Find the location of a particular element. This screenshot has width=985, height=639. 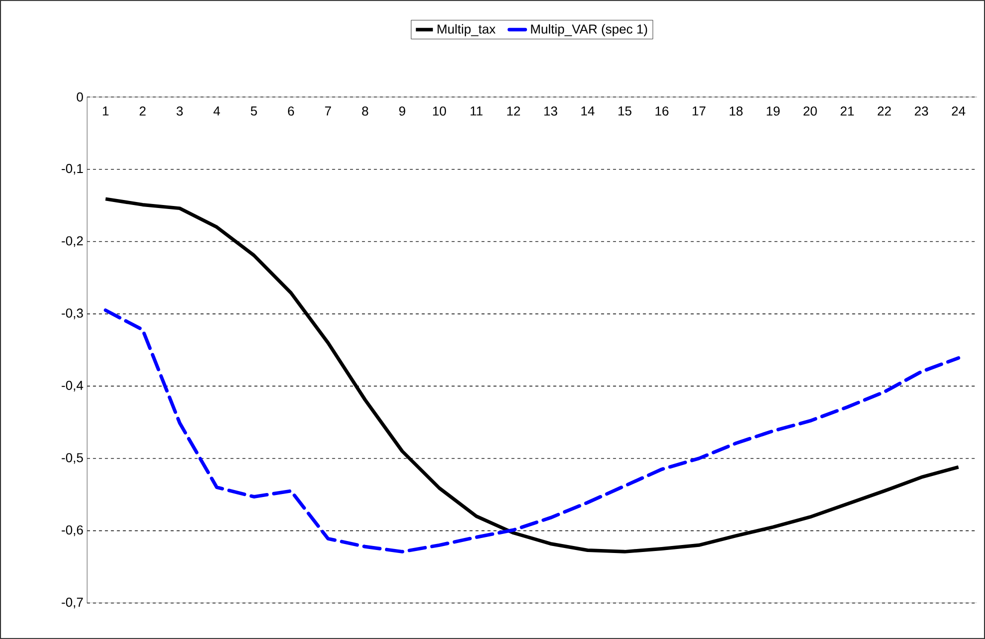

y-tick-label: 0 is located at coordinates (79, 97).